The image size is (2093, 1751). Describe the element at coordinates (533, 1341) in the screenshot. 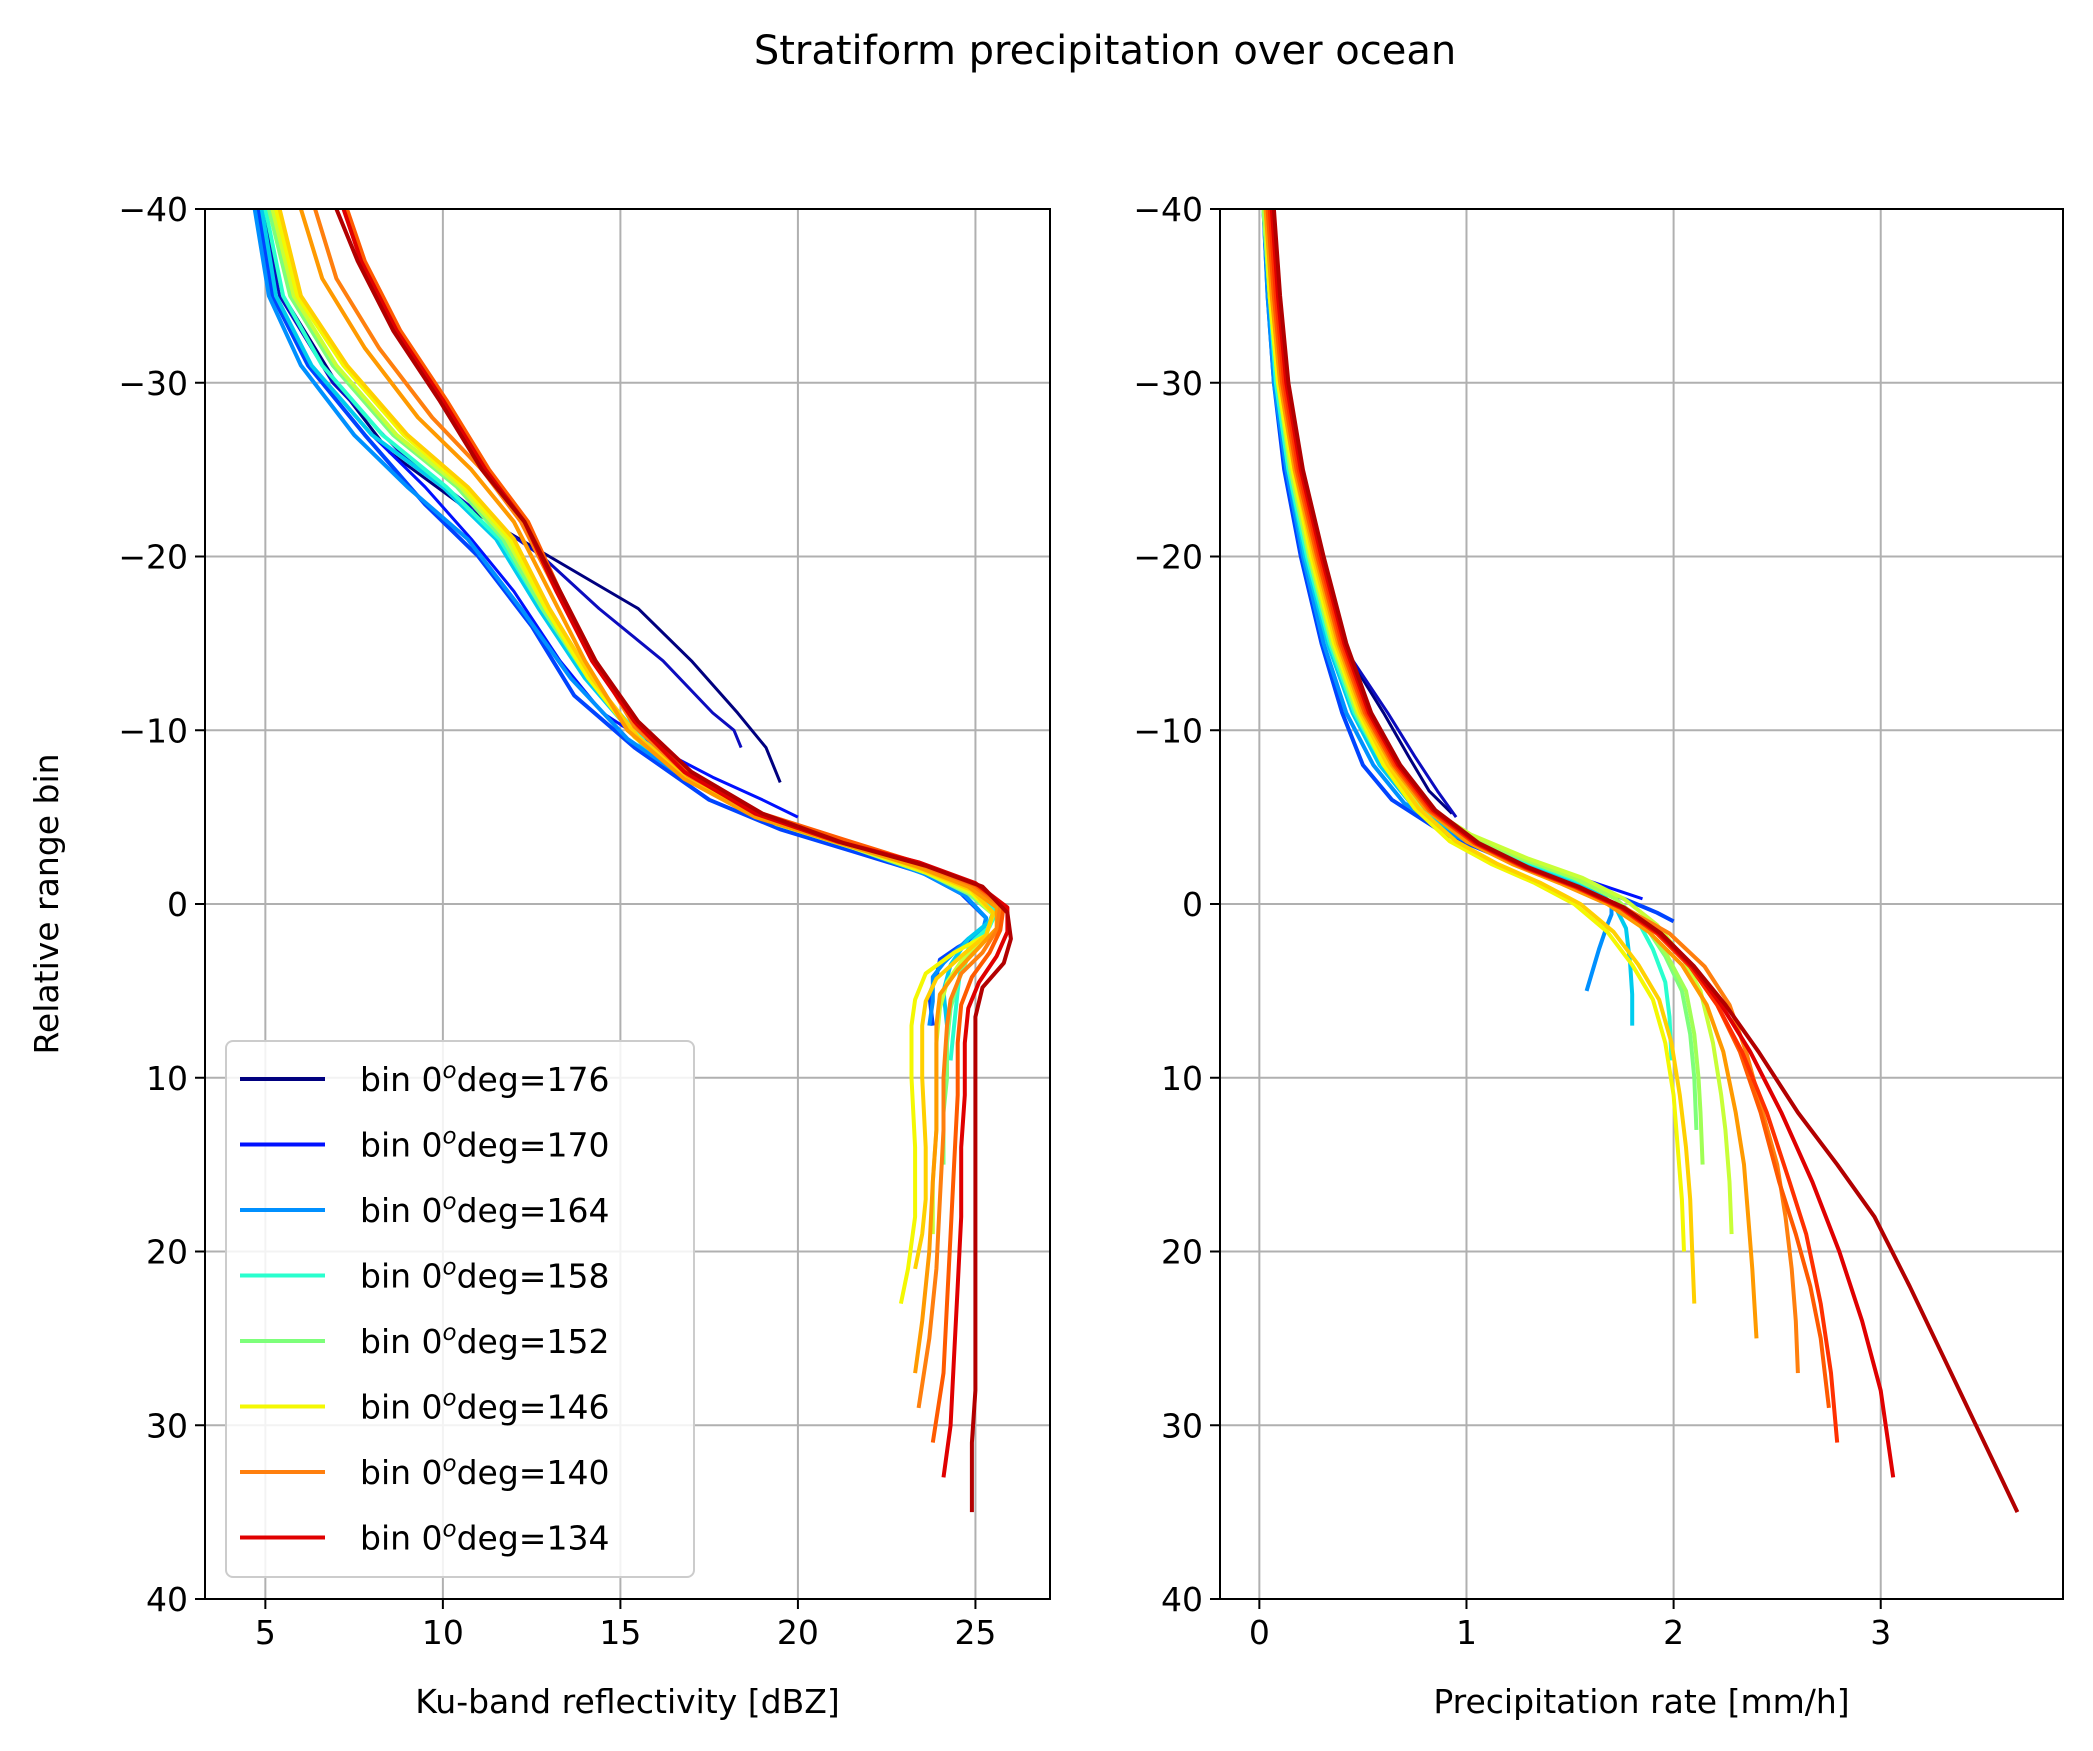

I see `legend-label-suffix: deg=152` at that location.